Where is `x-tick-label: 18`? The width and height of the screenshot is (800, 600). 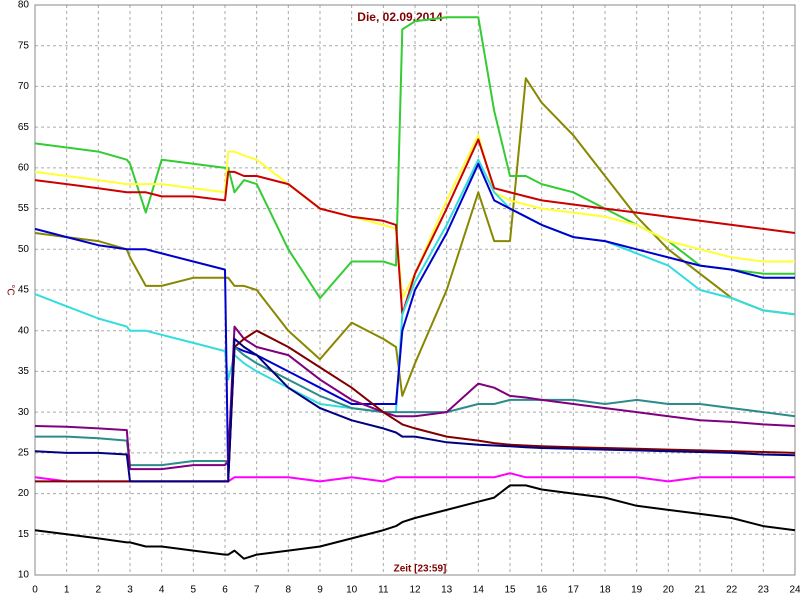 x-tick-label: 18 is located at coordinates (605, 590).